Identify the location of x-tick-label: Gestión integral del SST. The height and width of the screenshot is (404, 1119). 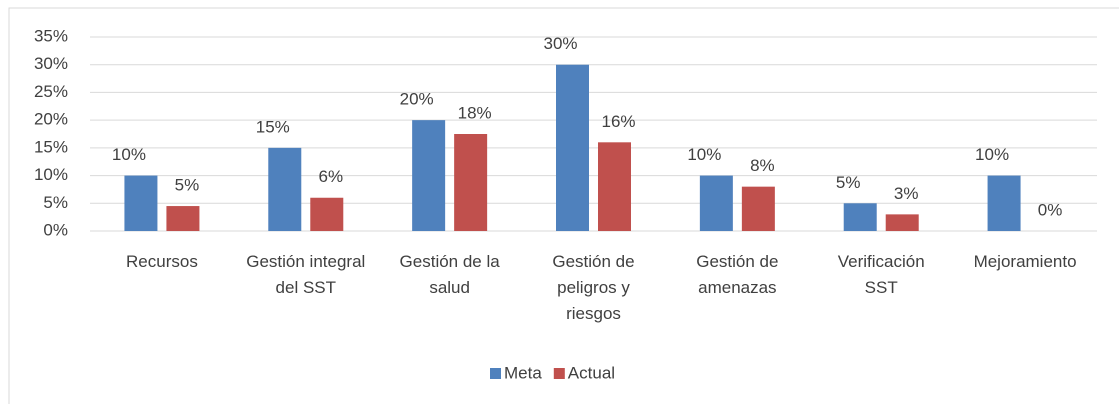
(306, 274).